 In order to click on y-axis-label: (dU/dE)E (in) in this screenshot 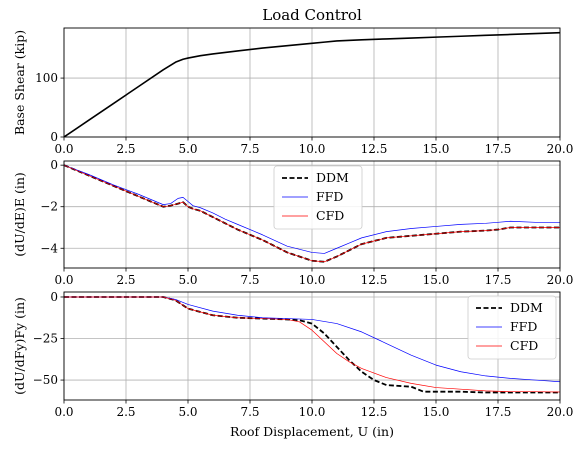, I will do `click(19, 214)`.